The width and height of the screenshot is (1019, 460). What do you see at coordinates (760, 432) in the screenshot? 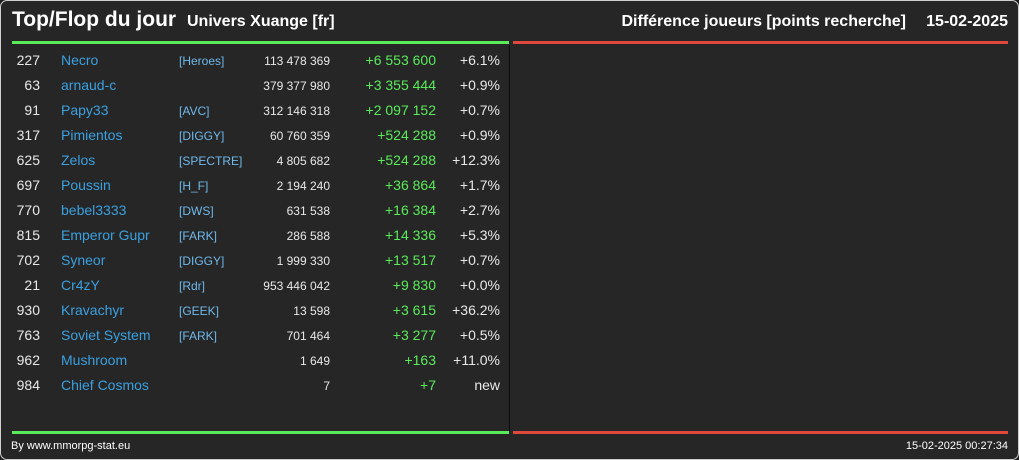
I see `flop-footer-line` at bounding box center [760, 432].